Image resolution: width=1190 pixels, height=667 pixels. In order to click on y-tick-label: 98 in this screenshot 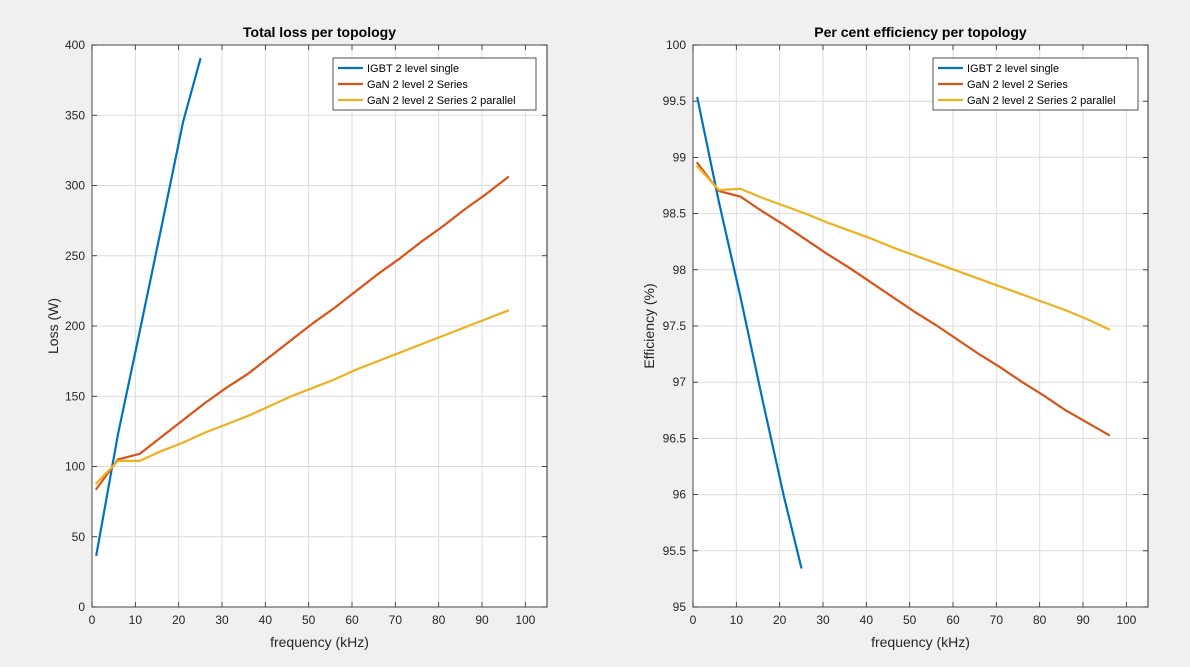, I will do `click(680, 270)`.